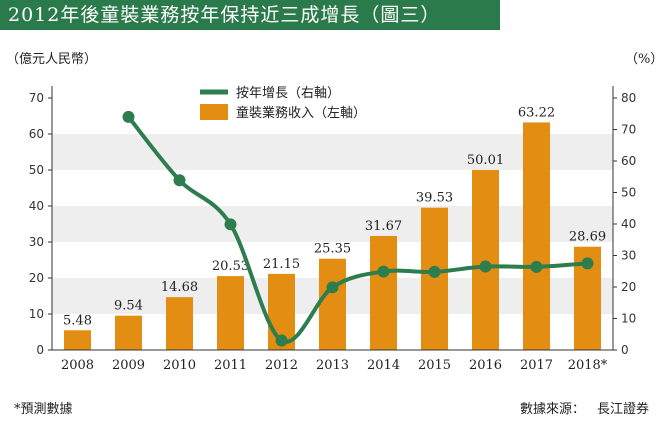 The width and height of the screenshot is (670, 433). Describe the element at coordinates (536, 112) in the screenshot. I see `bar-label-2017: 63.22` at that location.